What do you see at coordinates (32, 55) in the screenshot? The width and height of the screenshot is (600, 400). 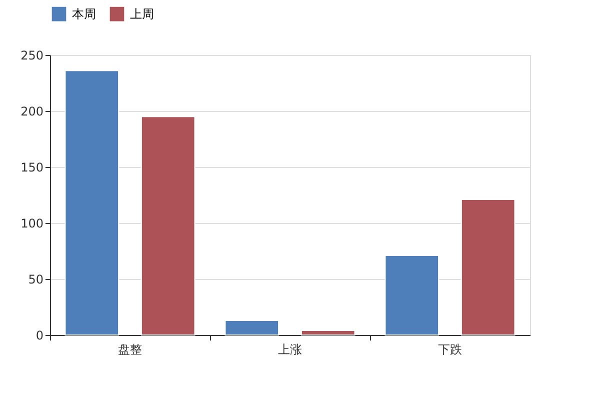 I see `y-tick-label: 250` at bounding box center [32, 55].